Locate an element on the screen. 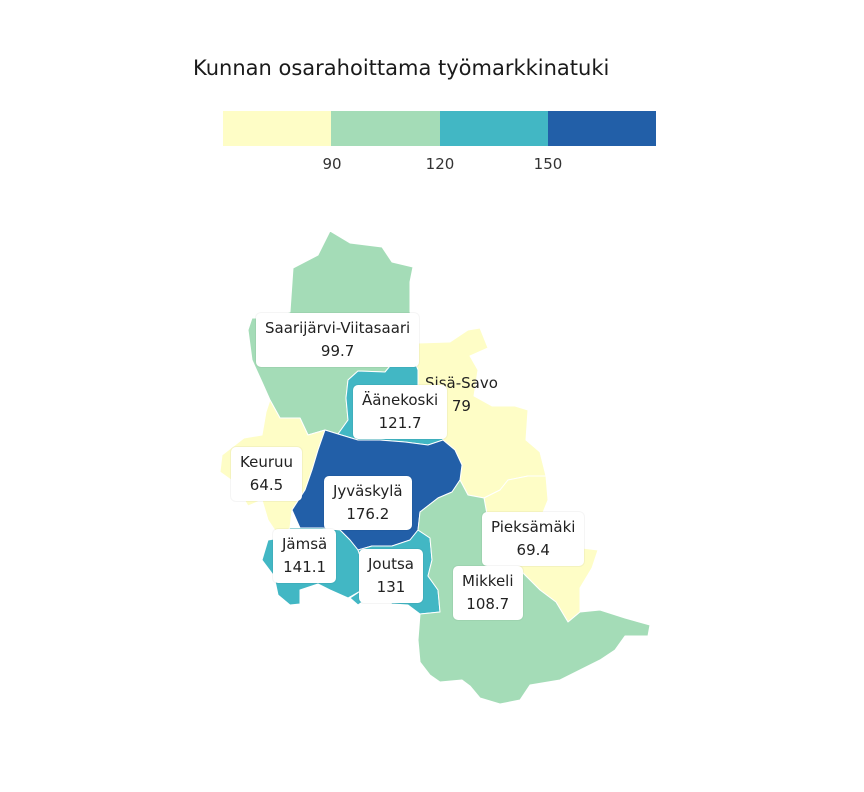 This screenshot has height=792, width=864. region-label-pieksamaki: Pieksämäki 69.4 is located at coordinates (533, 539).